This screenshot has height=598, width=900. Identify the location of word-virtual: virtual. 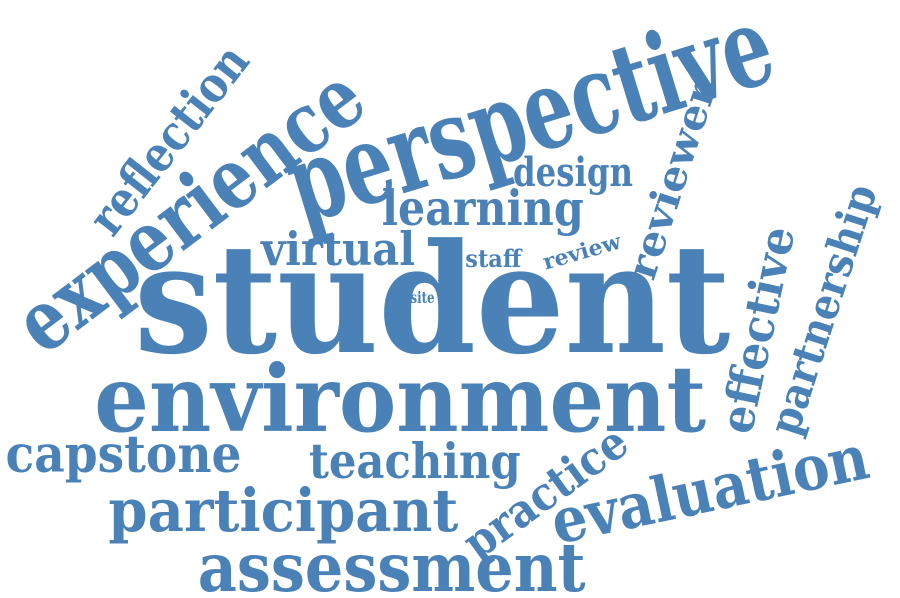
(338, 249).